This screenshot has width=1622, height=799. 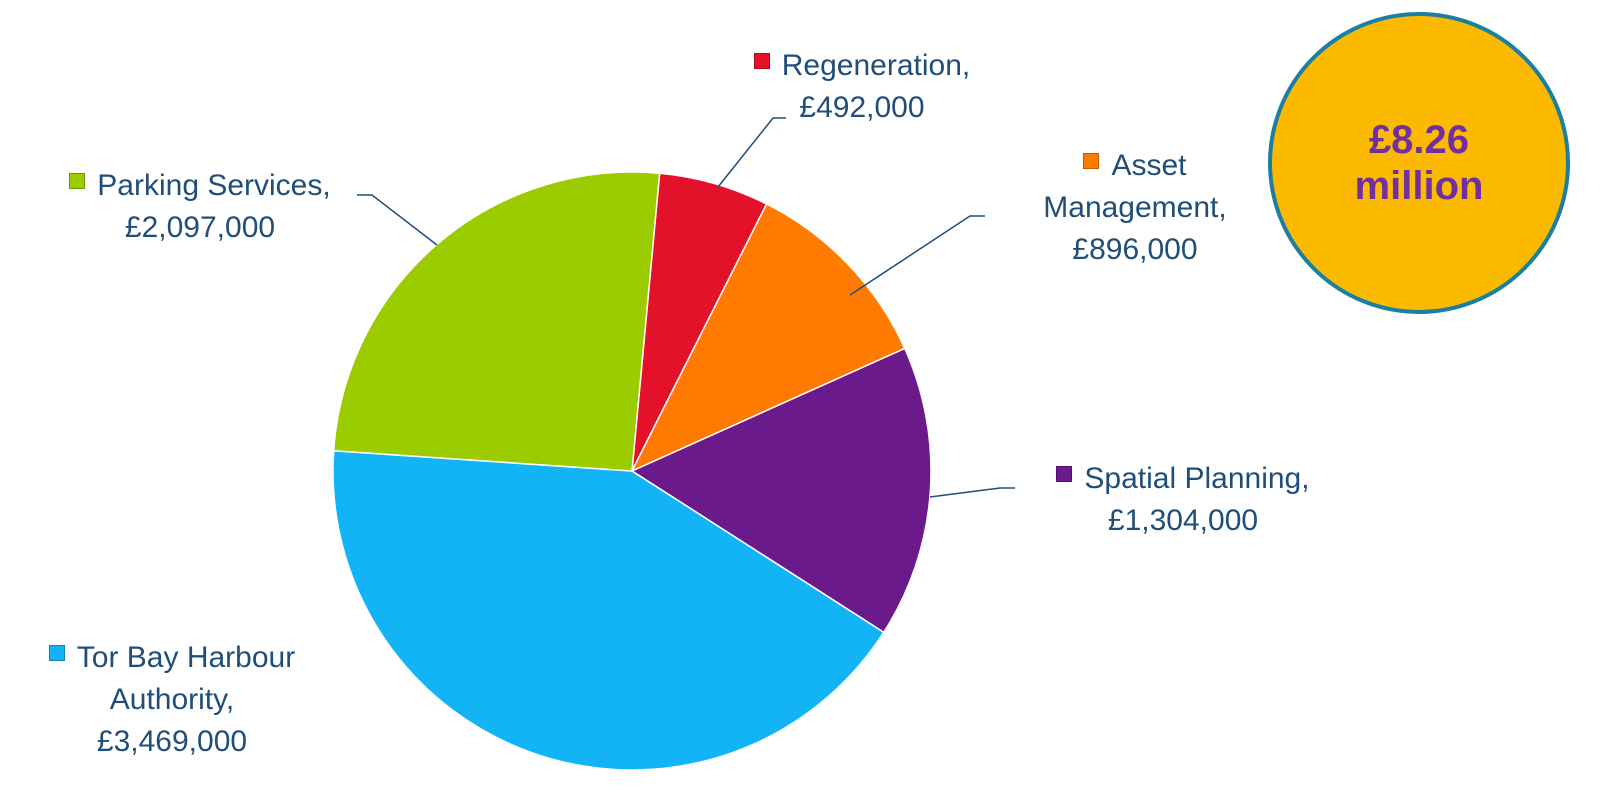 What do you see at coordinates (1197, 478) in the screenshot?
I see `category-label: Spatial Planning,` at bounding box center [1197, 478].